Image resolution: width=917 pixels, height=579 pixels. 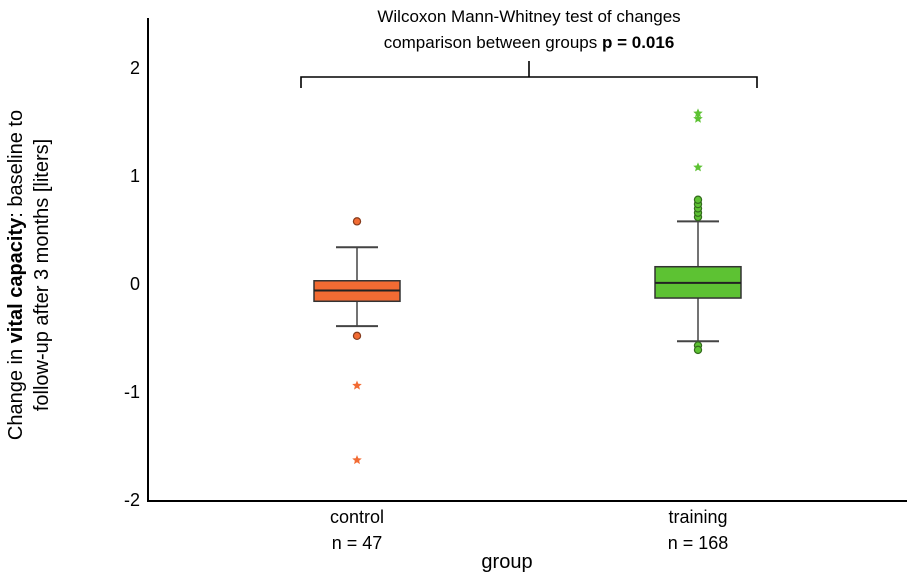 What do you see at coordinates (16, 280) in the screenshot?
I see `y-axis-title-bold: vital capacity` at bounding box center [16, 280].